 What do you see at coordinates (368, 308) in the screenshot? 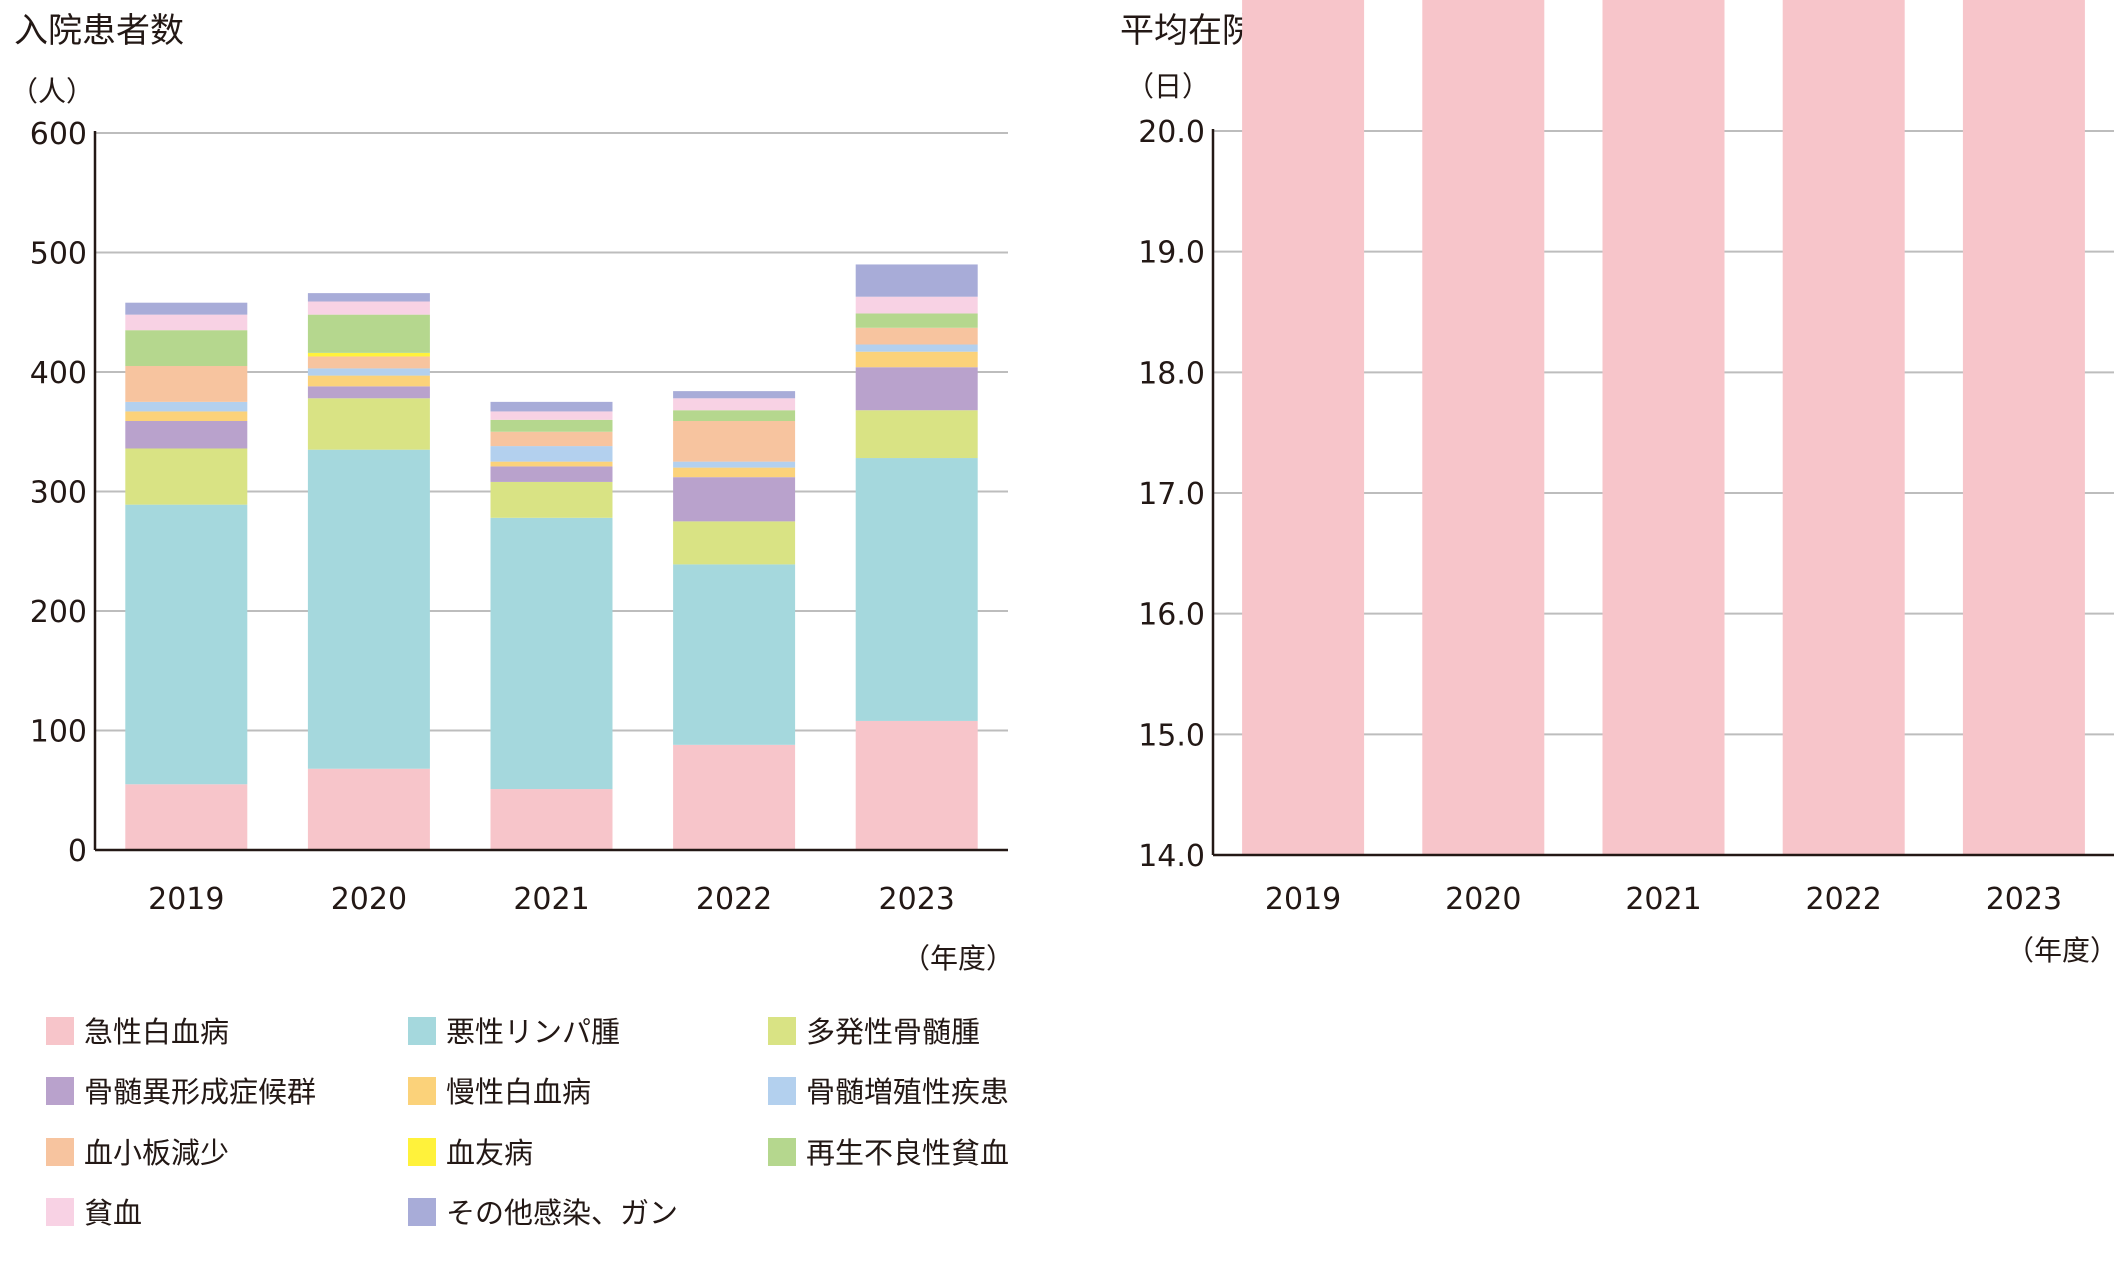
I see `left-bar-2020-貧血` at bounding box center [368, 308].